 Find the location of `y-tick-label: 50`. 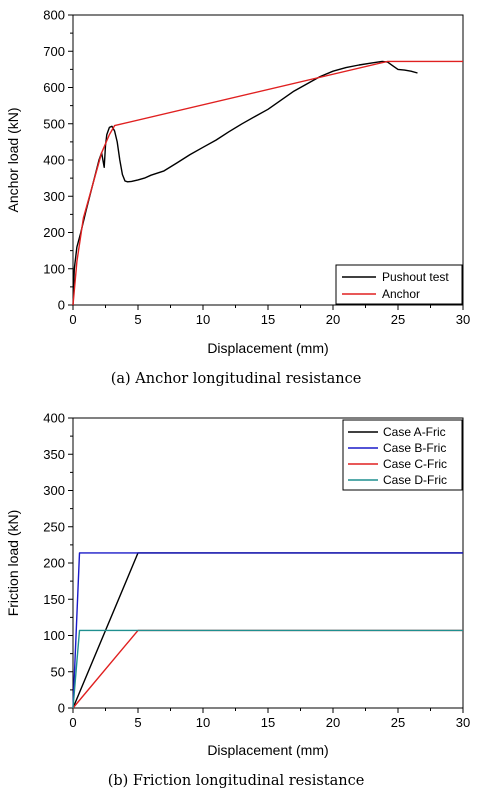

y-tick-label: 50 is located at coordinates (58, 671).